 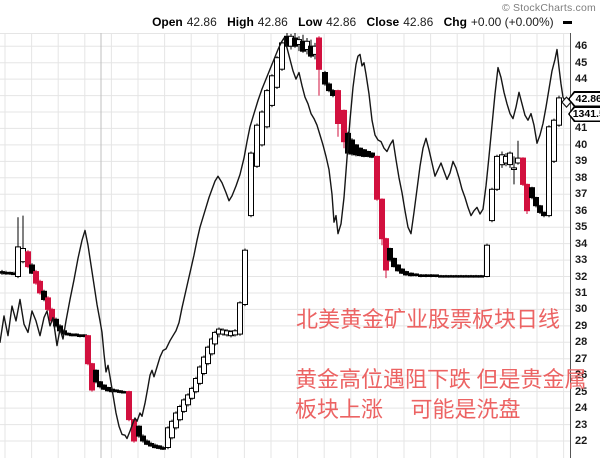 What do you see at coordinates (581, 292) in the screenshot?
I see `y-axis-label: 31` at bounding box center [581, 292].